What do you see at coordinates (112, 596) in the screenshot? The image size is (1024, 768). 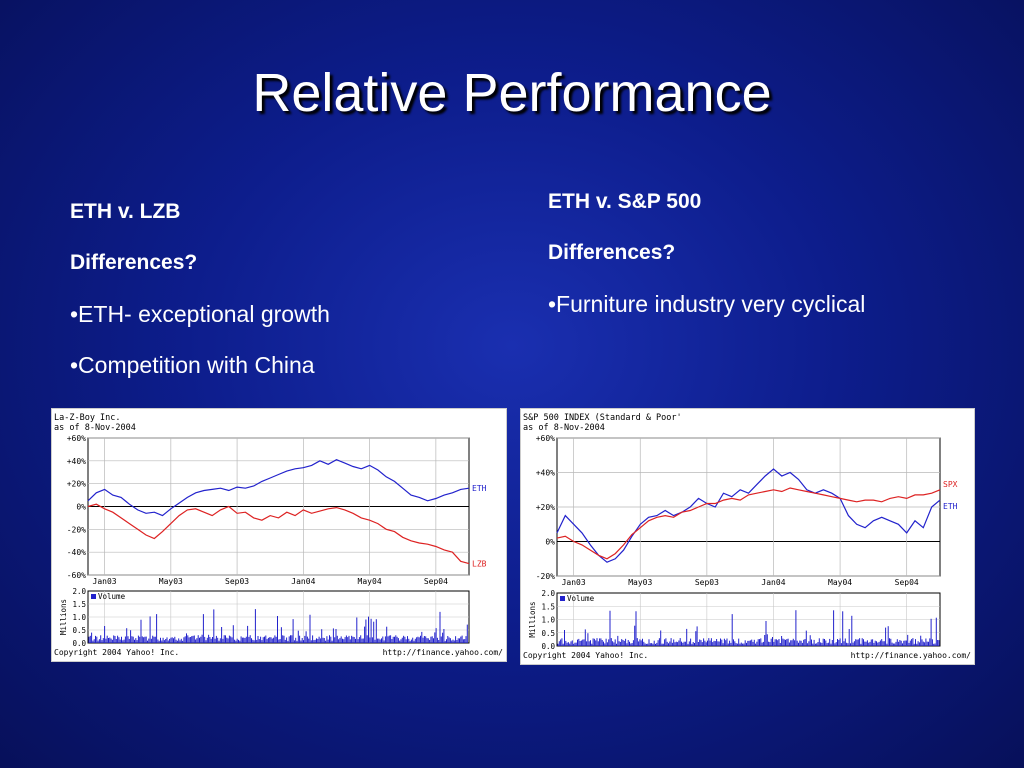 I see `chart1-volume-legend-label: Volume` at bounding box center [112, 596].